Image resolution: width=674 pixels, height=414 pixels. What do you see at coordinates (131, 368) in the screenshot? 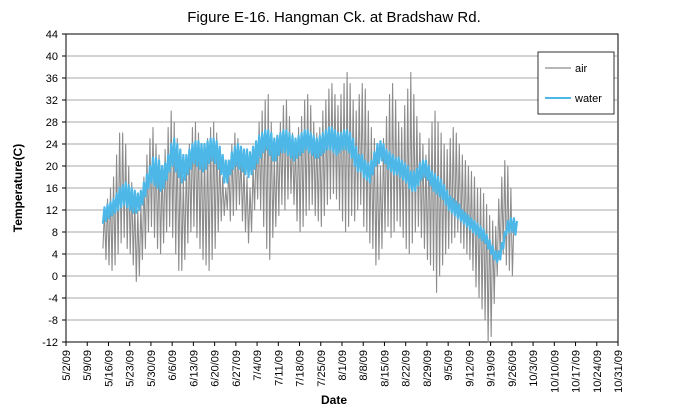
I see `x-tick-label: 5/23/09` at bounding box center [131, 368].